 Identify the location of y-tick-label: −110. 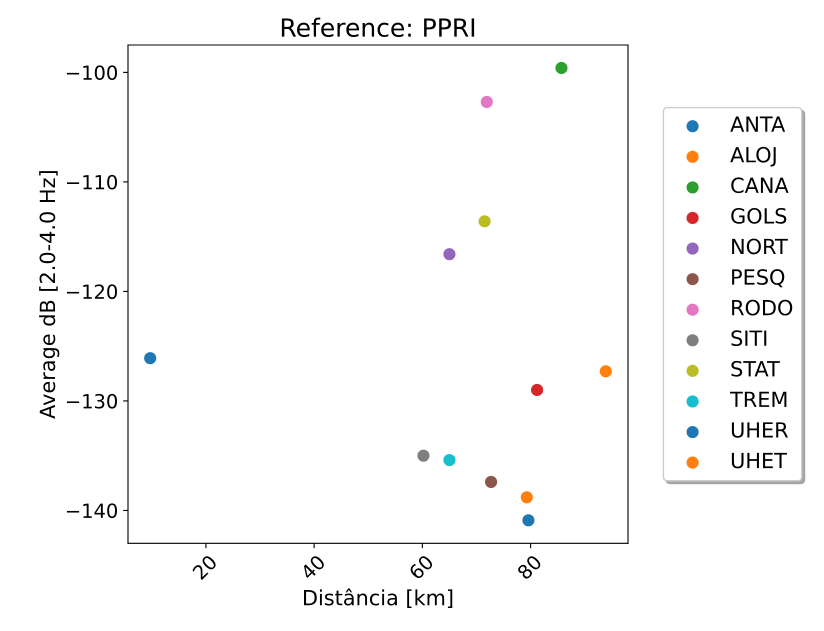
(91, 182).